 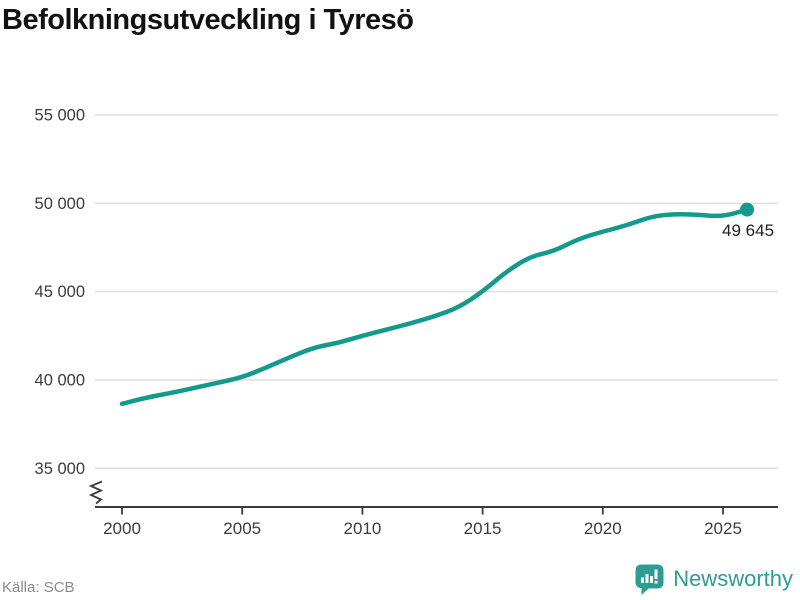 I want to click on x-tick-label: 2000, so click(x=122, y=528).